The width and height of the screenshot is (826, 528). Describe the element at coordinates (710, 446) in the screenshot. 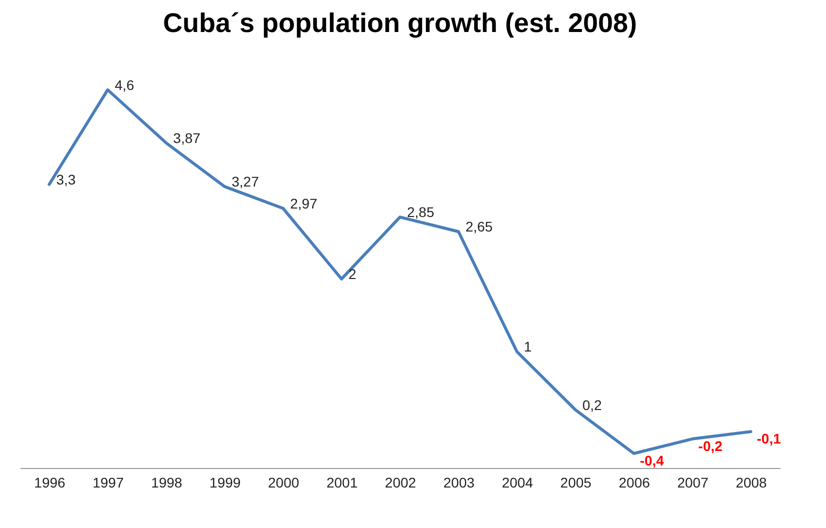

I see `data-label: -0,2` at that location.